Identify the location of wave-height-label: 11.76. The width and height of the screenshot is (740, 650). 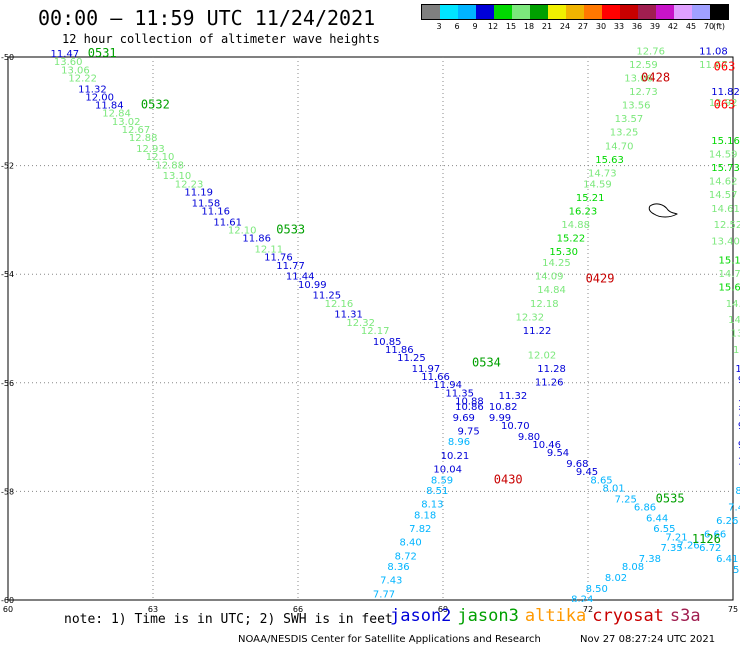
(278, 258).